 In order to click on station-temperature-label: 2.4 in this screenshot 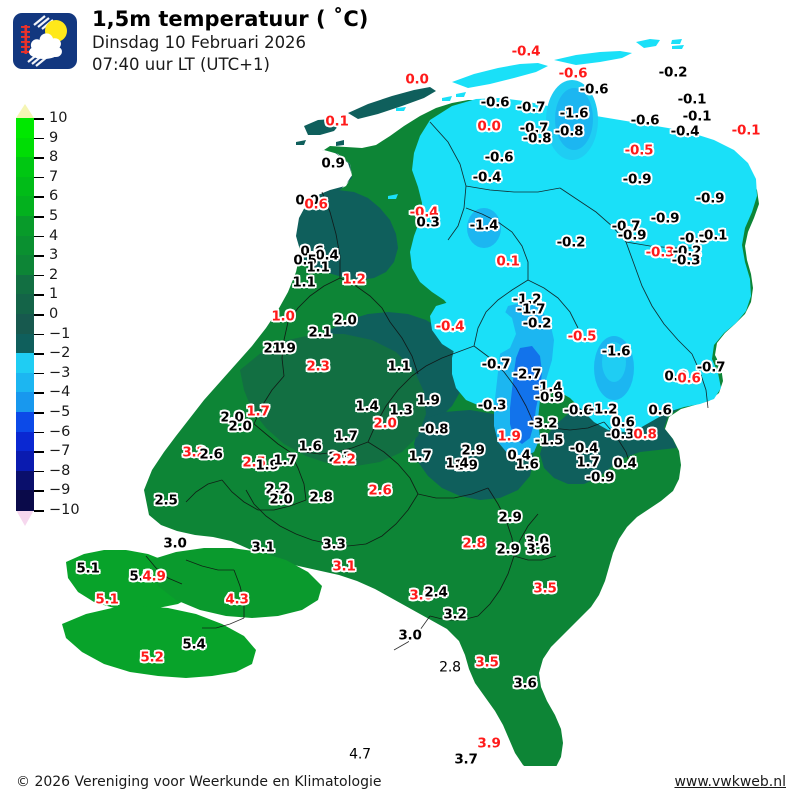, I will do `click(436, 592)`.